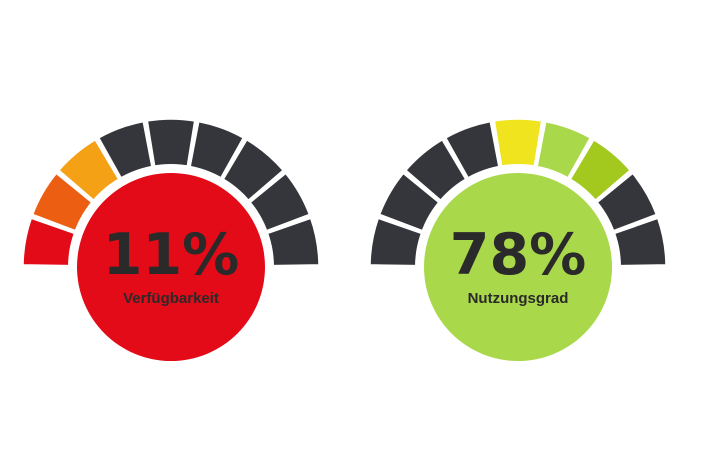  I want to click on gauge-value-text: 78%, so click(518, 255).